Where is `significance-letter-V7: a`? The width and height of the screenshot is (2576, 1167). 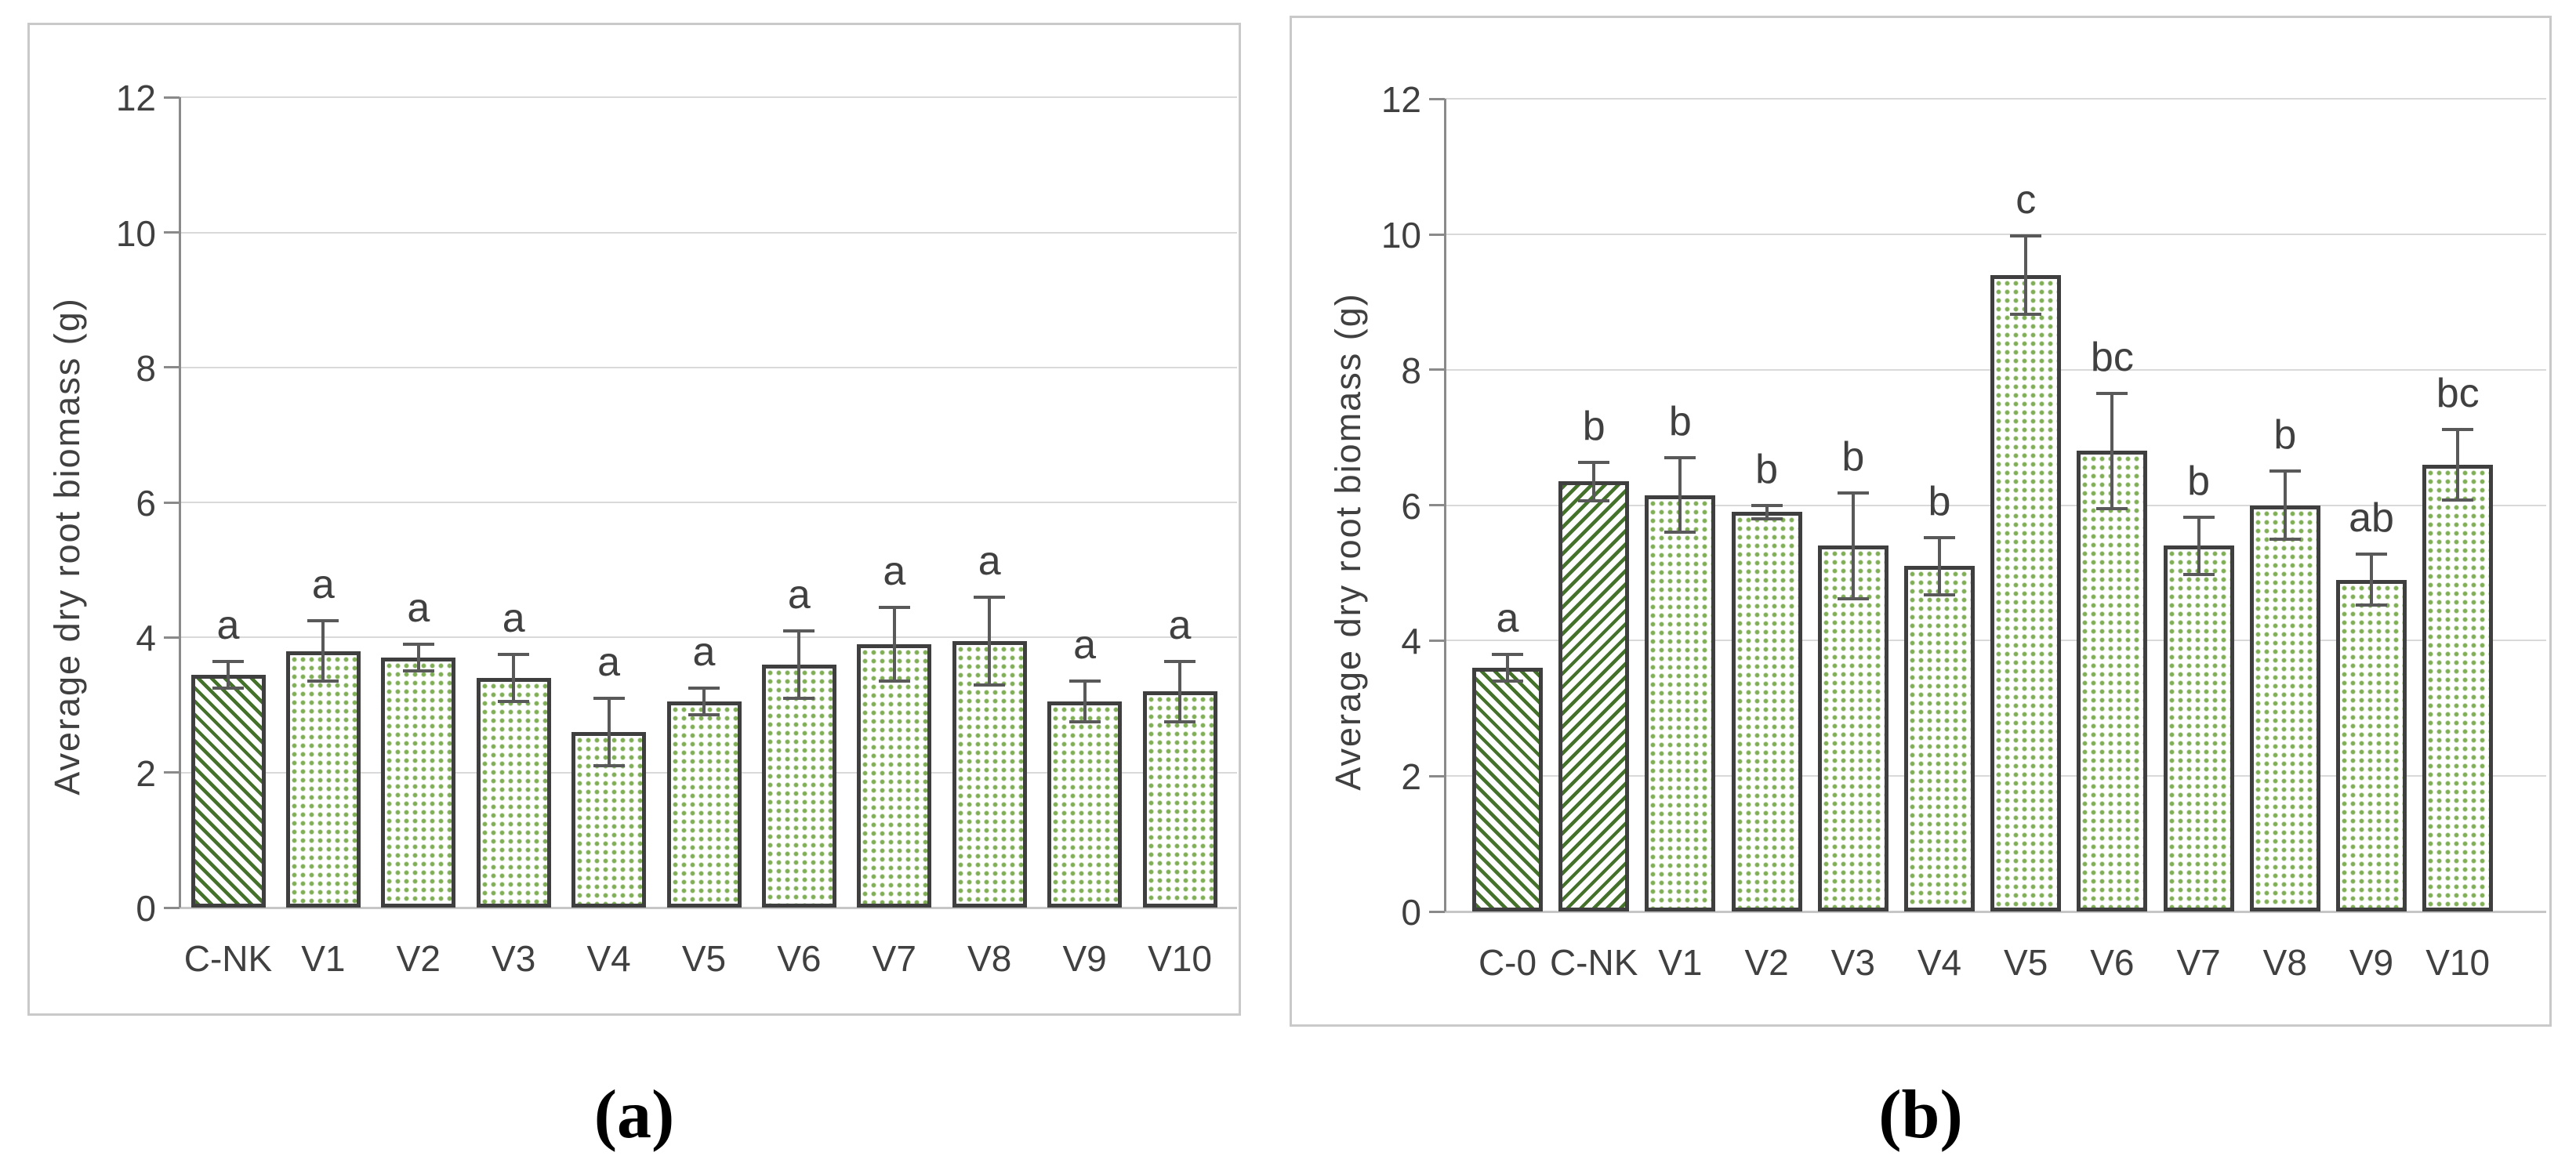
significance-letter-V7: a is located at coordinates (894, 571).